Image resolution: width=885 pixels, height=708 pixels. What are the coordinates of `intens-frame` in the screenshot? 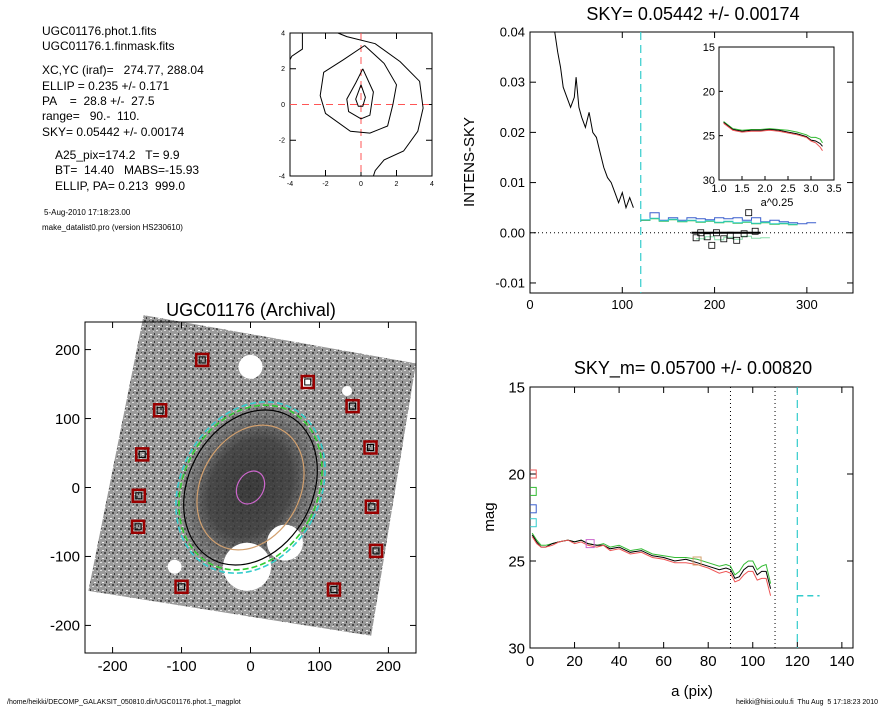 It's located at (691, 162).